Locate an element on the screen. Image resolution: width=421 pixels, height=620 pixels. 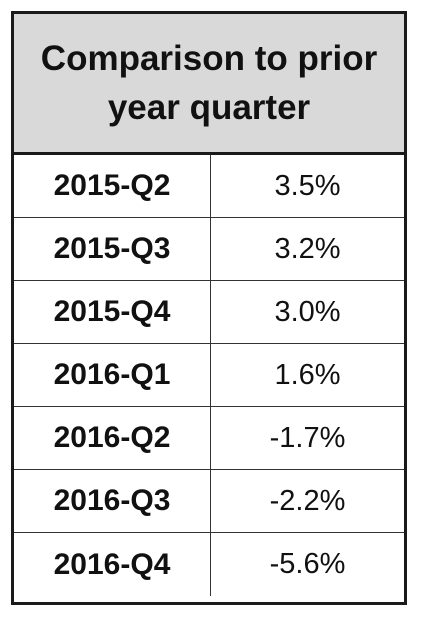
quarter-label: 2015-Q2 is located at coordinates (112, 186).